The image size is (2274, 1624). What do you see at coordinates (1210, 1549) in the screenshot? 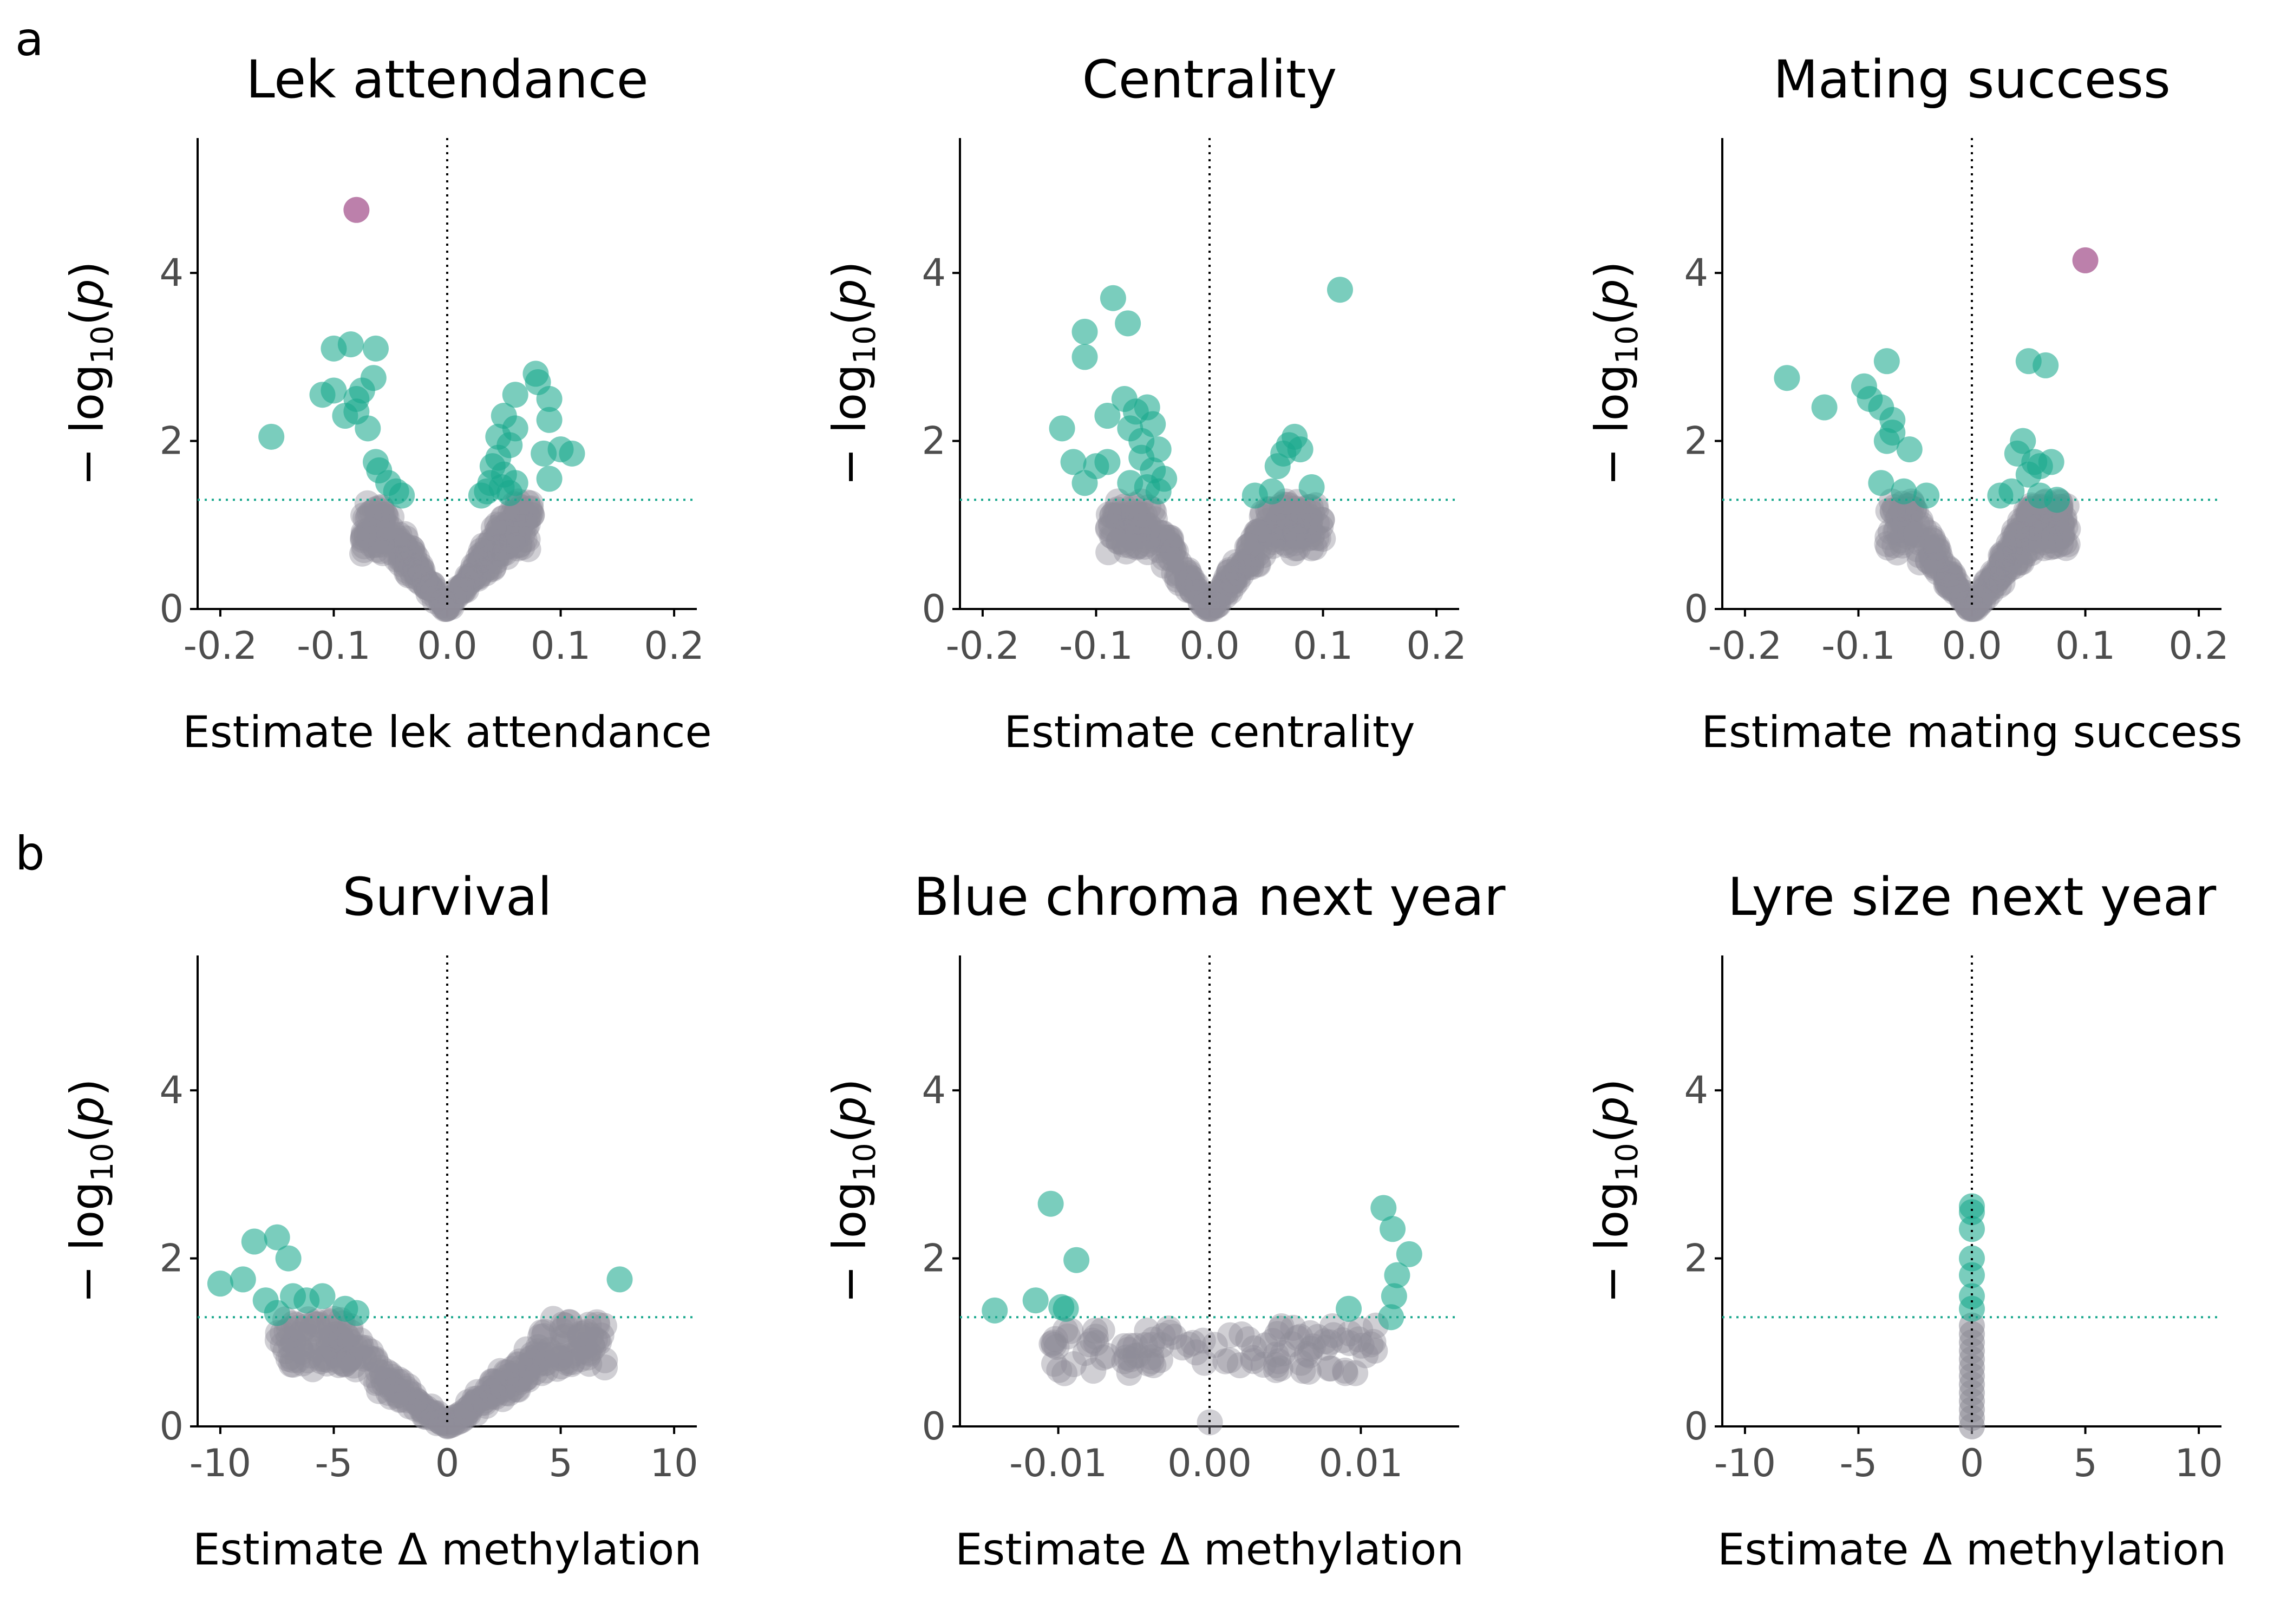
I see `x-axis-label: Estimate Δ methylation` at bounding box center [1210, 1549].